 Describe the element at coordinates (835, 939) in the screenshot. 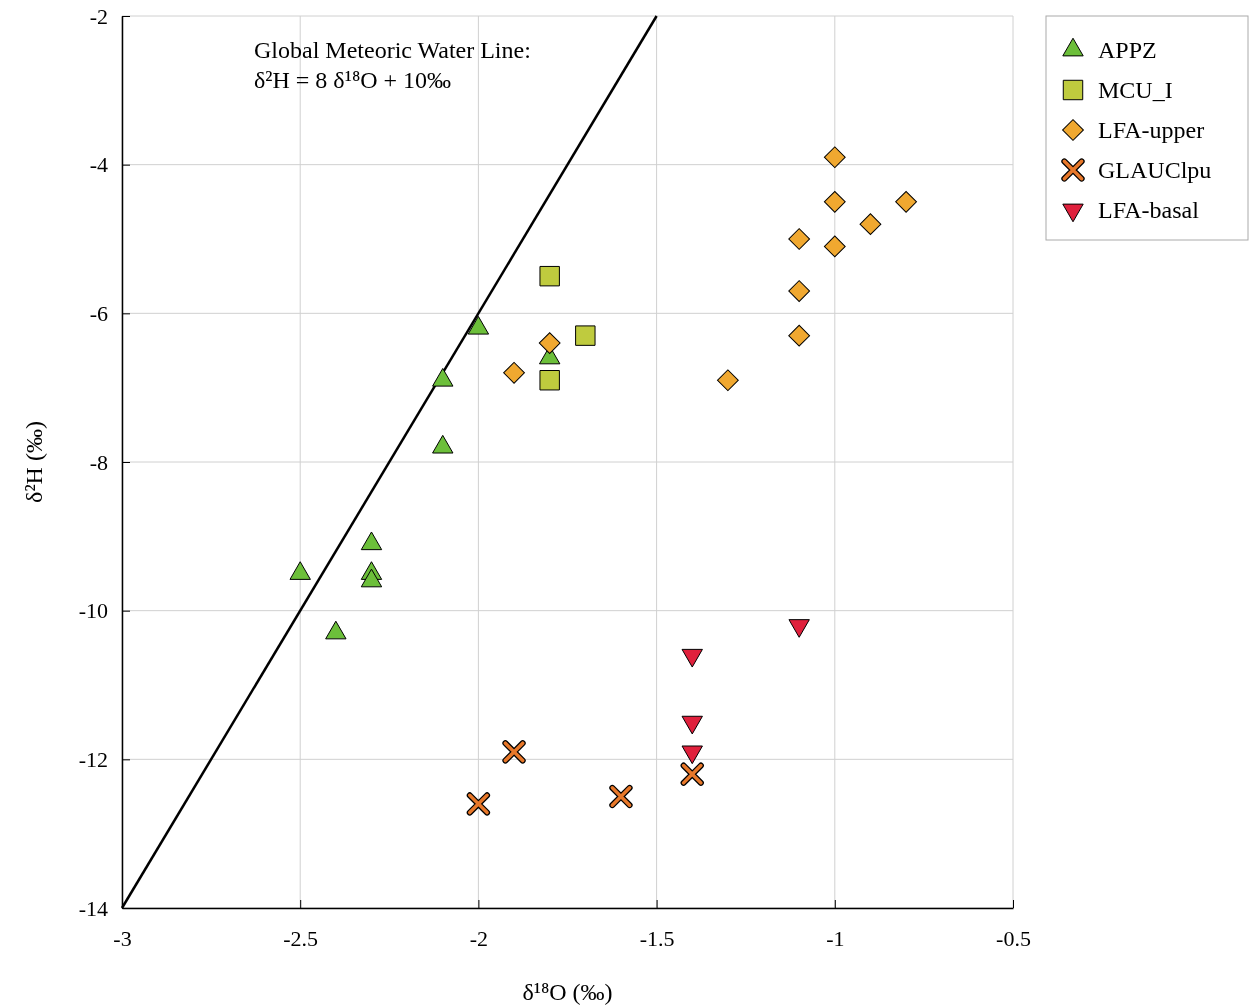

I see `x-tick-label: -1` at that location.